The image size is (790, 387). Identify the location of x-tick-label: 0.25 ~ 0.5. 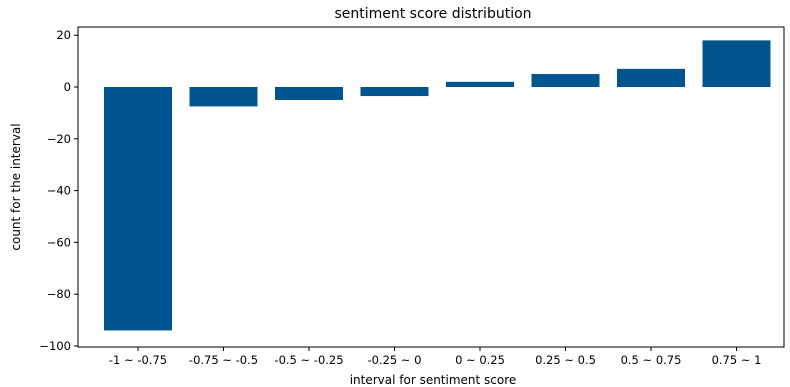
(565, 360).